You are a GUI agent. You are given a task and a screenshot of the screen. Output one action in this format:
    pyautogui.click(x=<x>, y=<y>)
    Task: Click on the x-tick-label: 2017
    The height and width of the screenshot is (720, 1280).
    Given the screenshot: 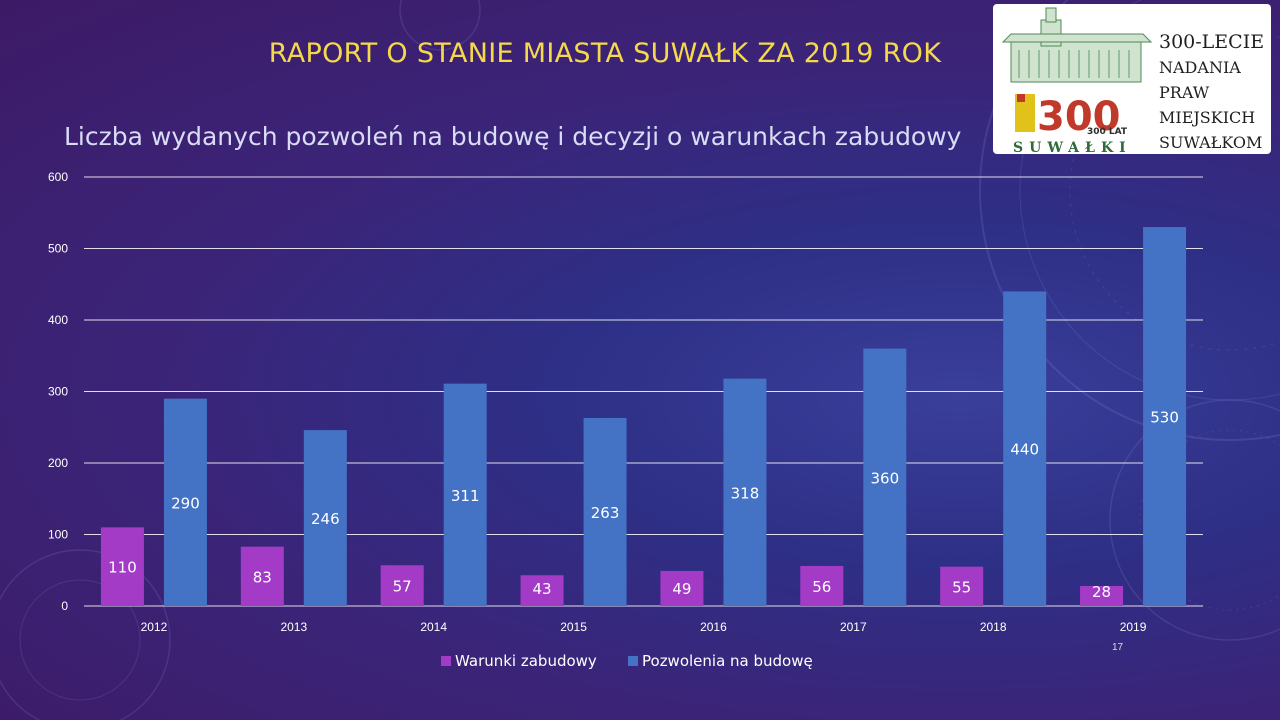 What is the action you would take?
    pyautogui.click(x=853, y=627)
    